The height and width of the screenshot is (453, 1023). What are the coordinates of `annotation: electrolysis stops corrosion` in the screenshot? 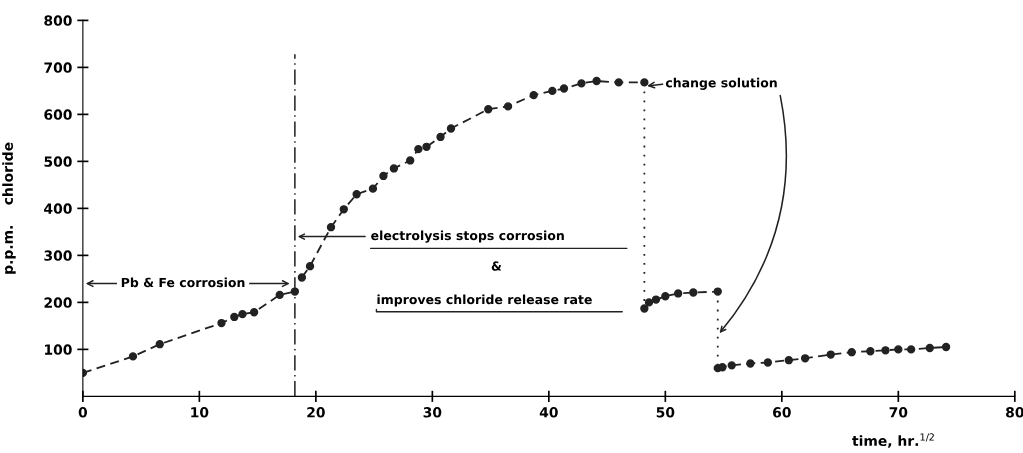 It's located at (467, 236).